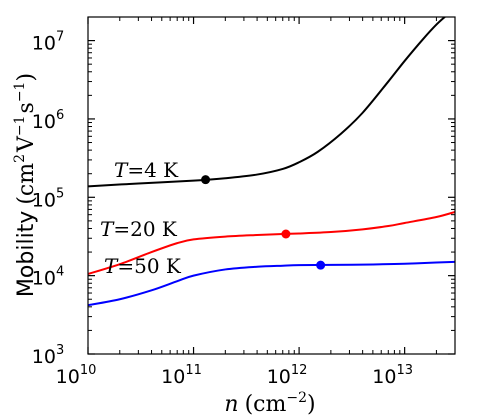 This screenshot has height=420, width=490. I want to click on x-axis-label: n (cm−2), so click(269, 403).